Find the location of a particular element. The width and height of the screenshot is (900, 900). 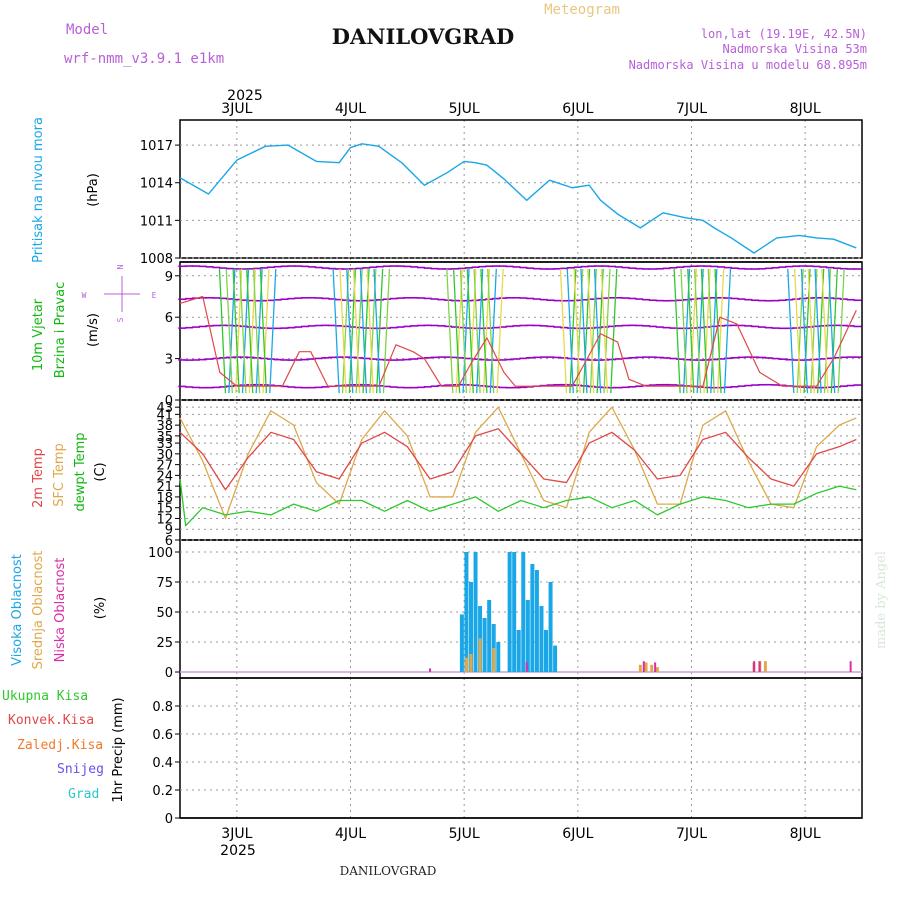

wind-axis-tick-label: 3 is located at coordinates (169, 360).